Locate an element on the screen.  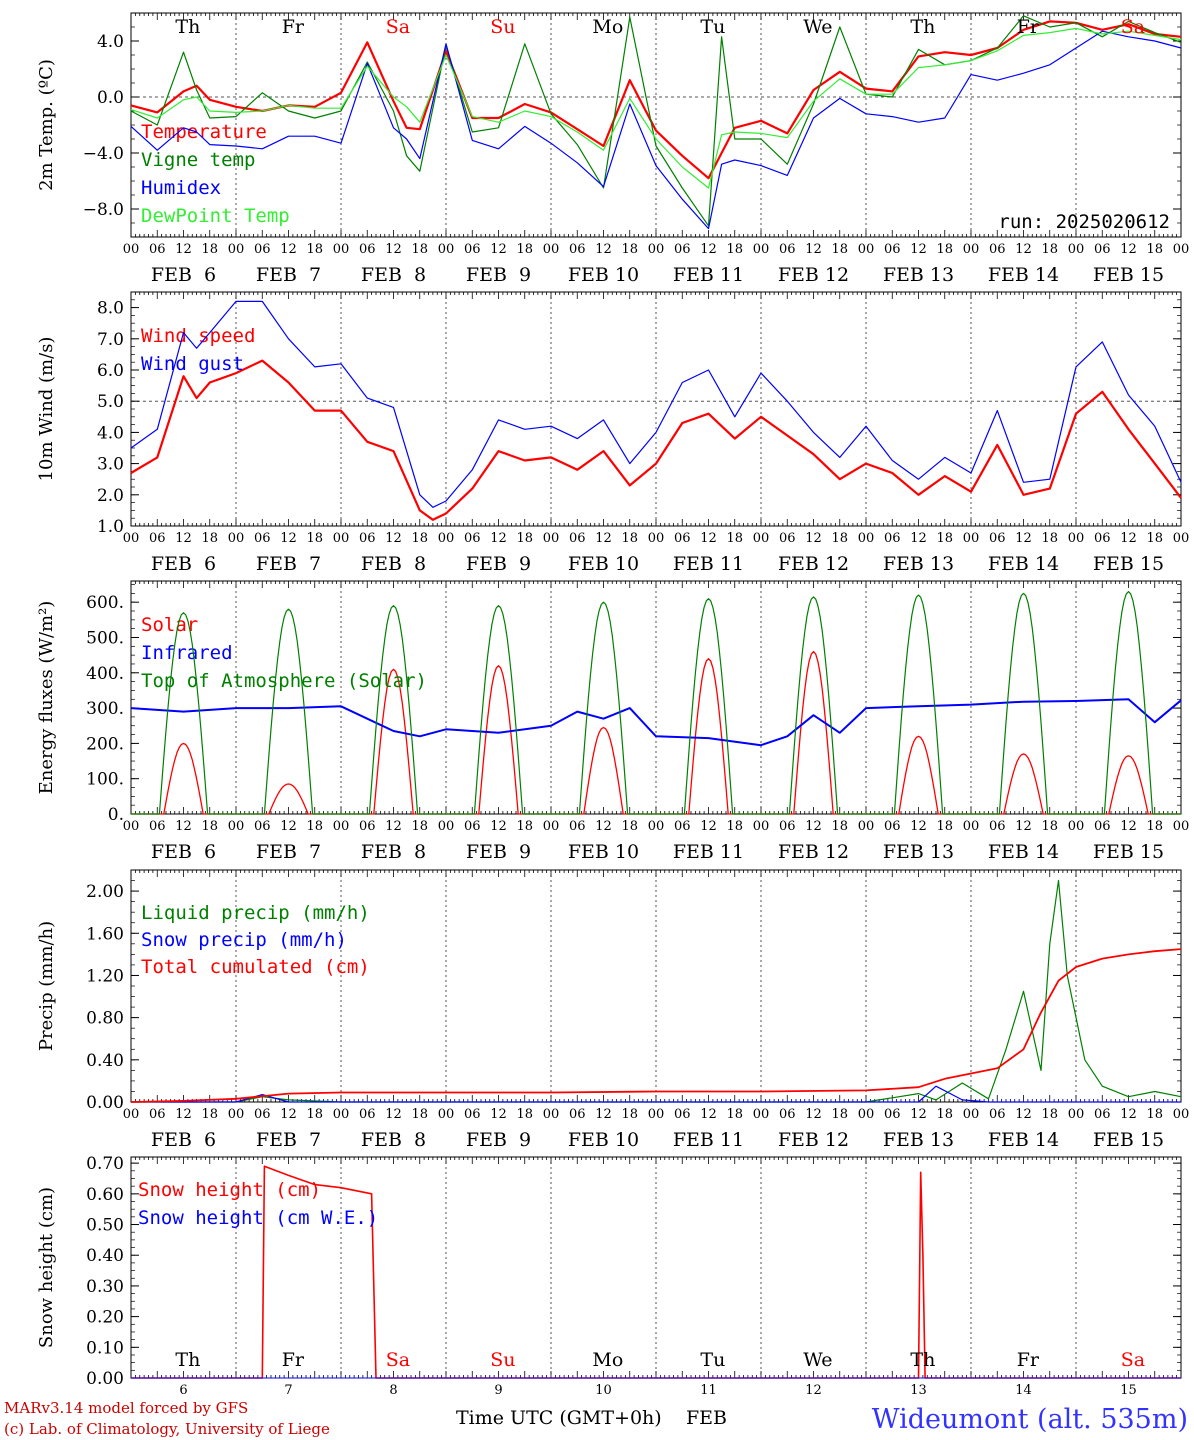
y-tick-label: 0.40 is located at coordinates (105, 1061).